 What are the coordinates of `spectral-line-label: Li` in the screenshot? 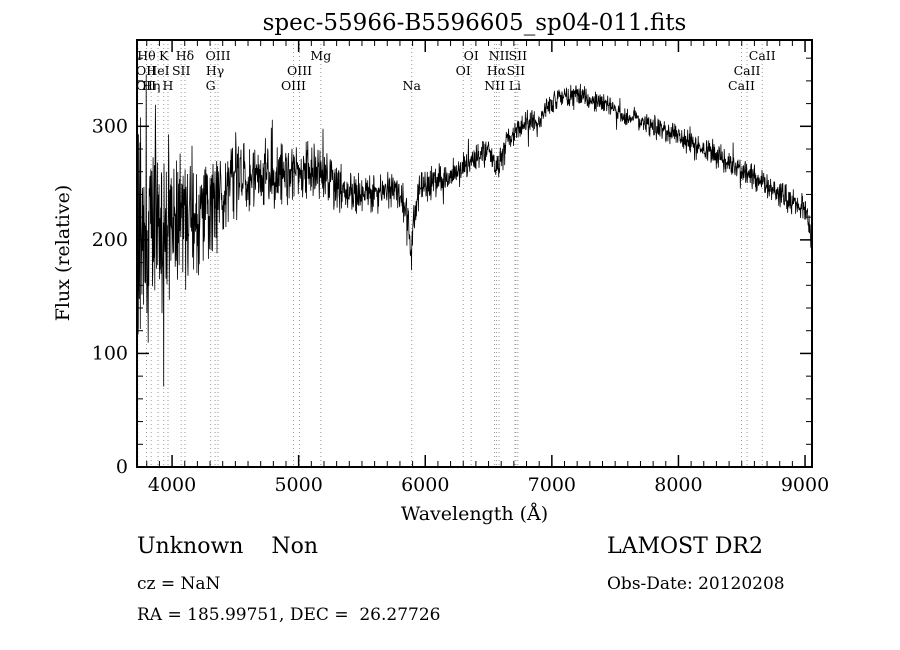 It's located at (515, 85).